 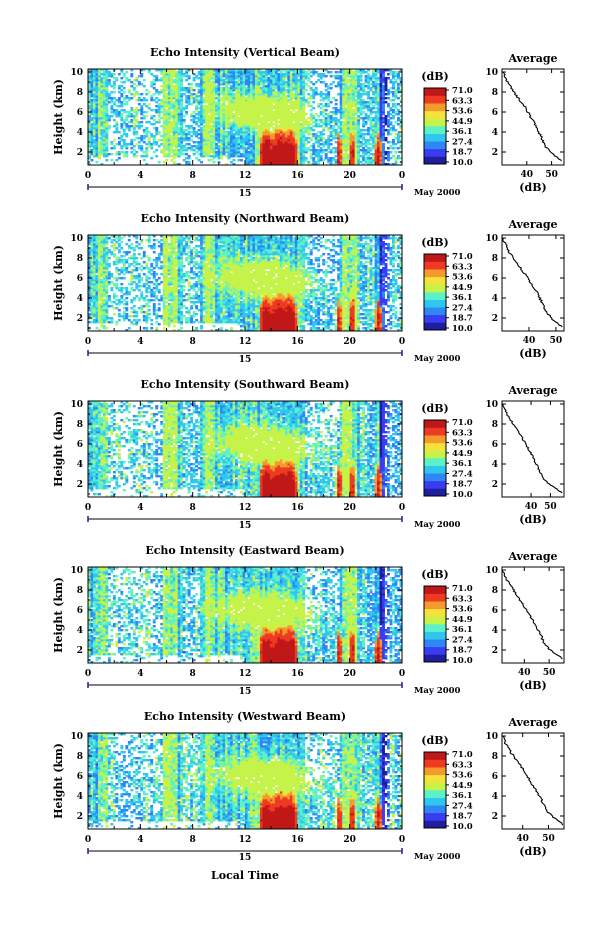 I want to click on date-label: 15, so click(x=245, y=194).